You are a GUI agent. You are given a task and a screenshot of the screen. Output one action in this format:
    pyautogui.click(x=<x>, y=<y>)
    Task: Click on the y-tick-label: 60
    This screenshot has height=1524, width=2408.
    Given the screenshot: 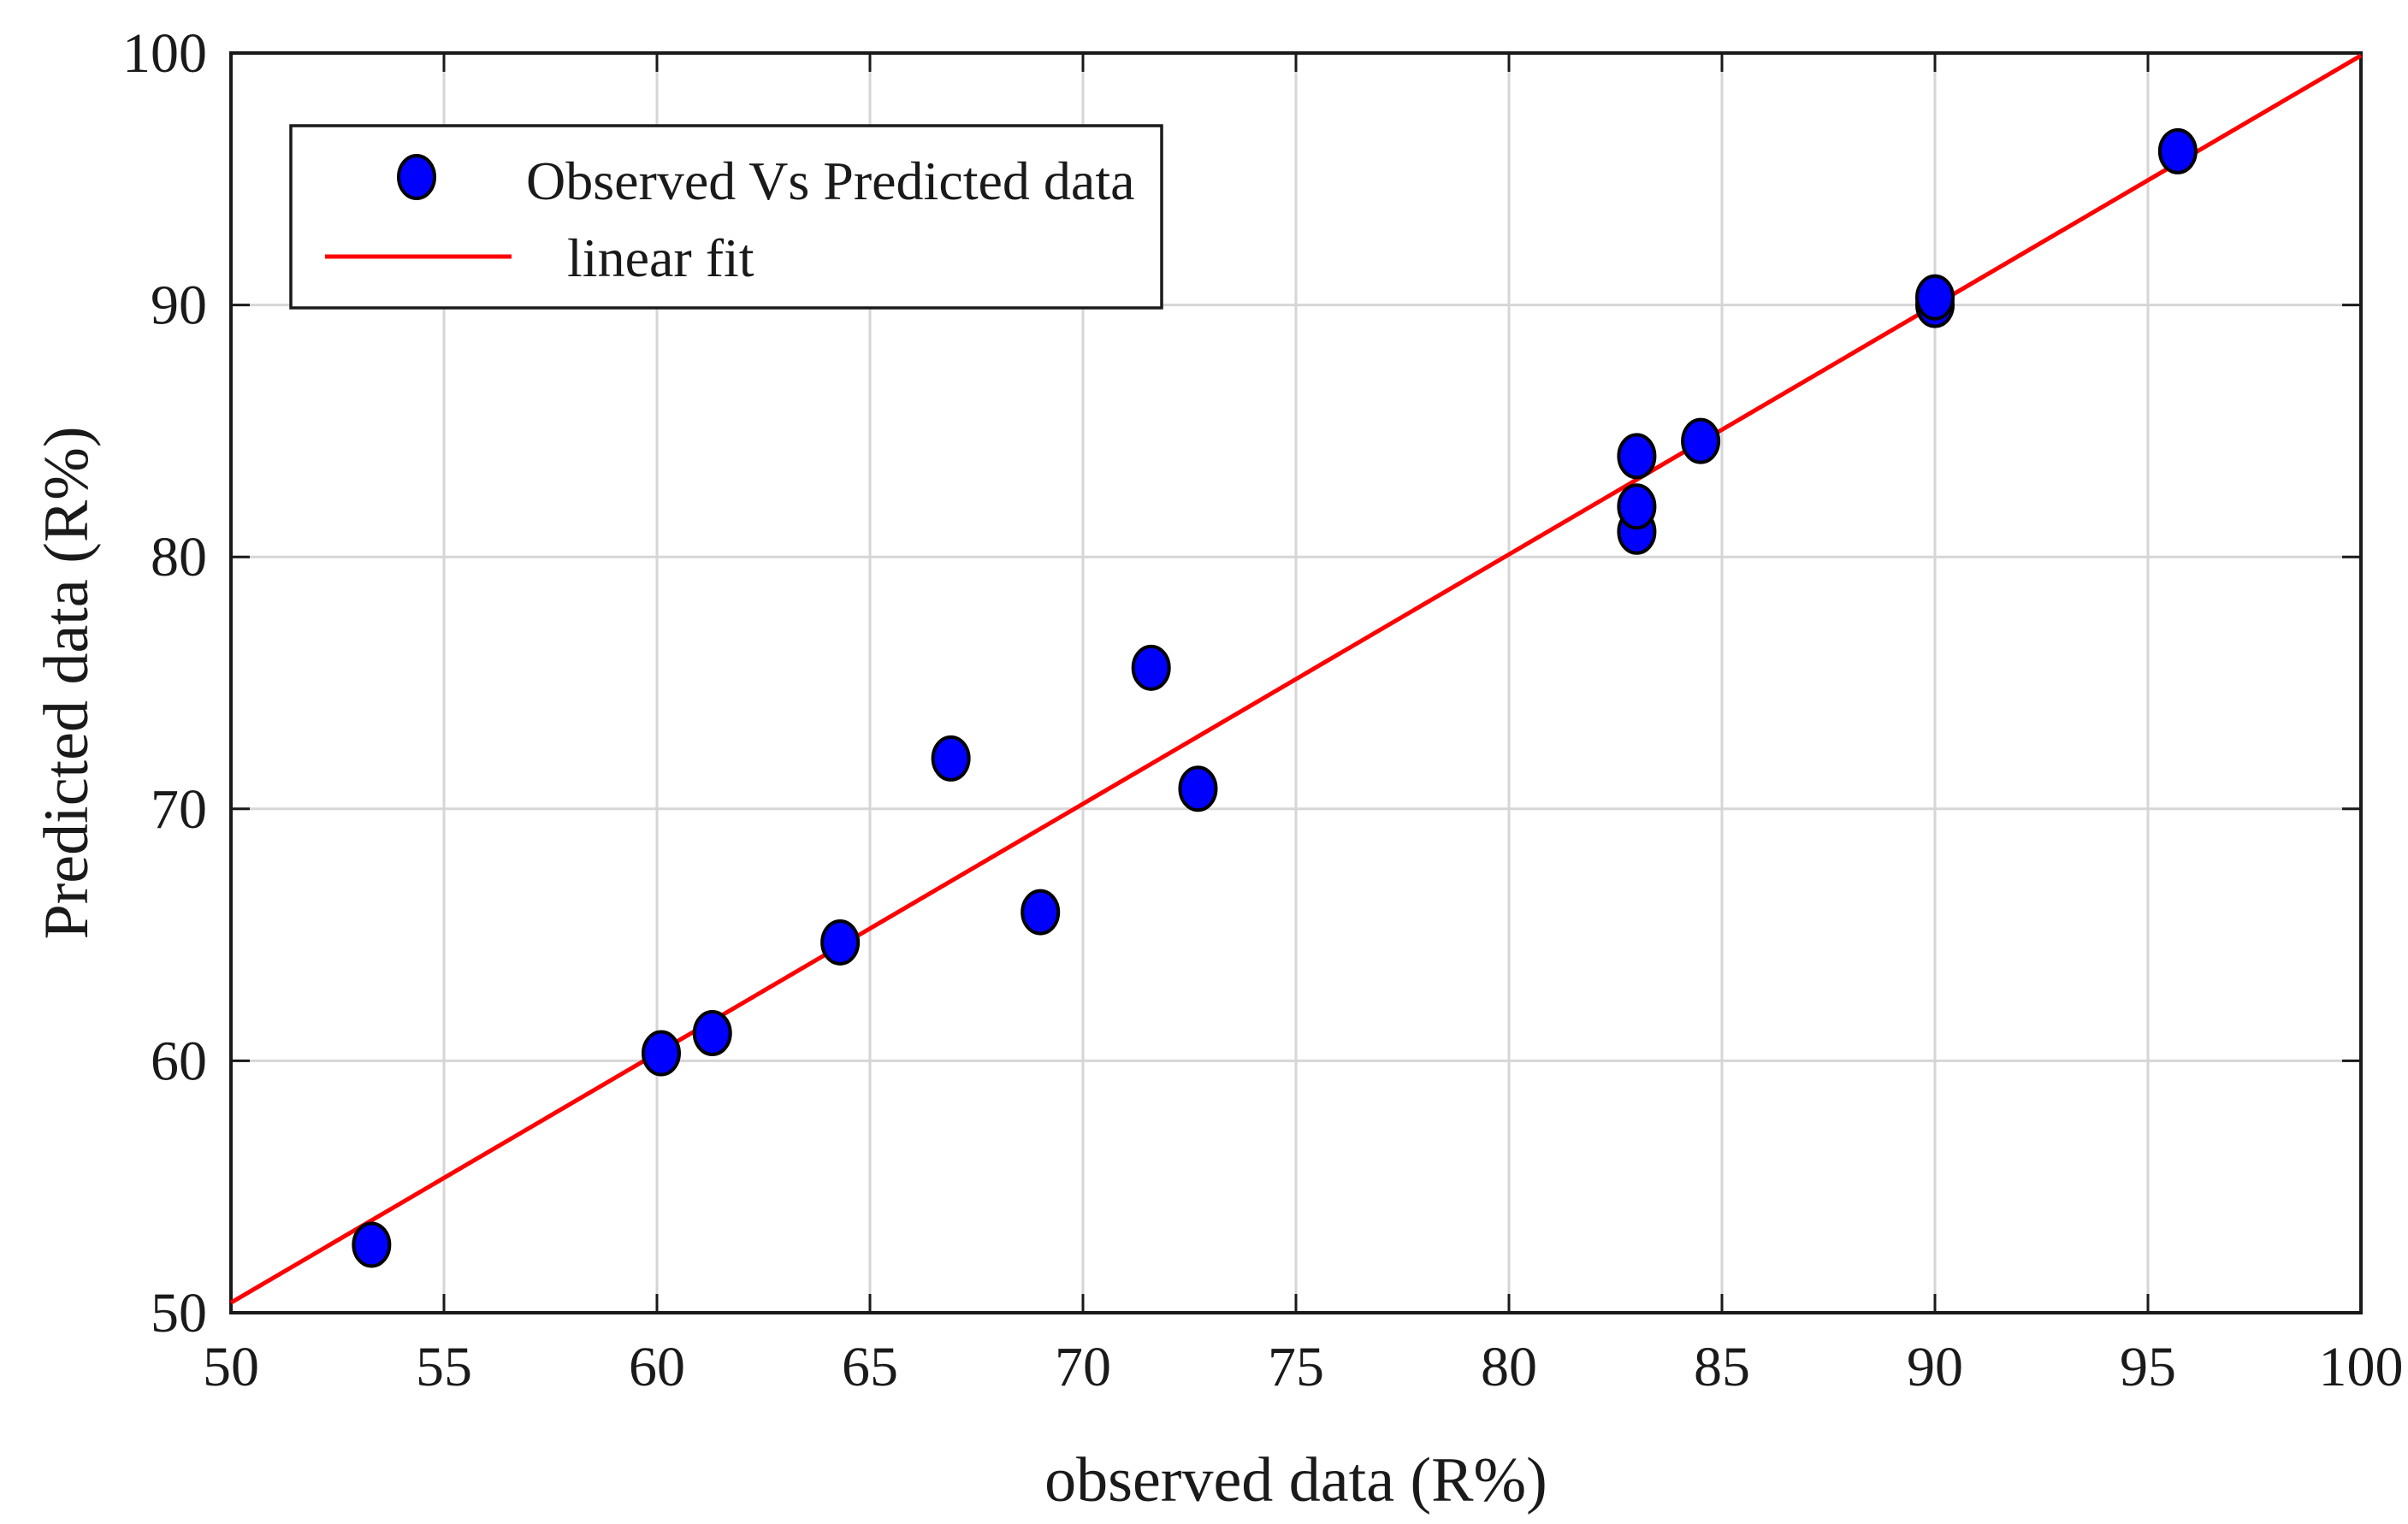 What is the action you would take?
    pyautogui.click(x=179, y=1061)
    